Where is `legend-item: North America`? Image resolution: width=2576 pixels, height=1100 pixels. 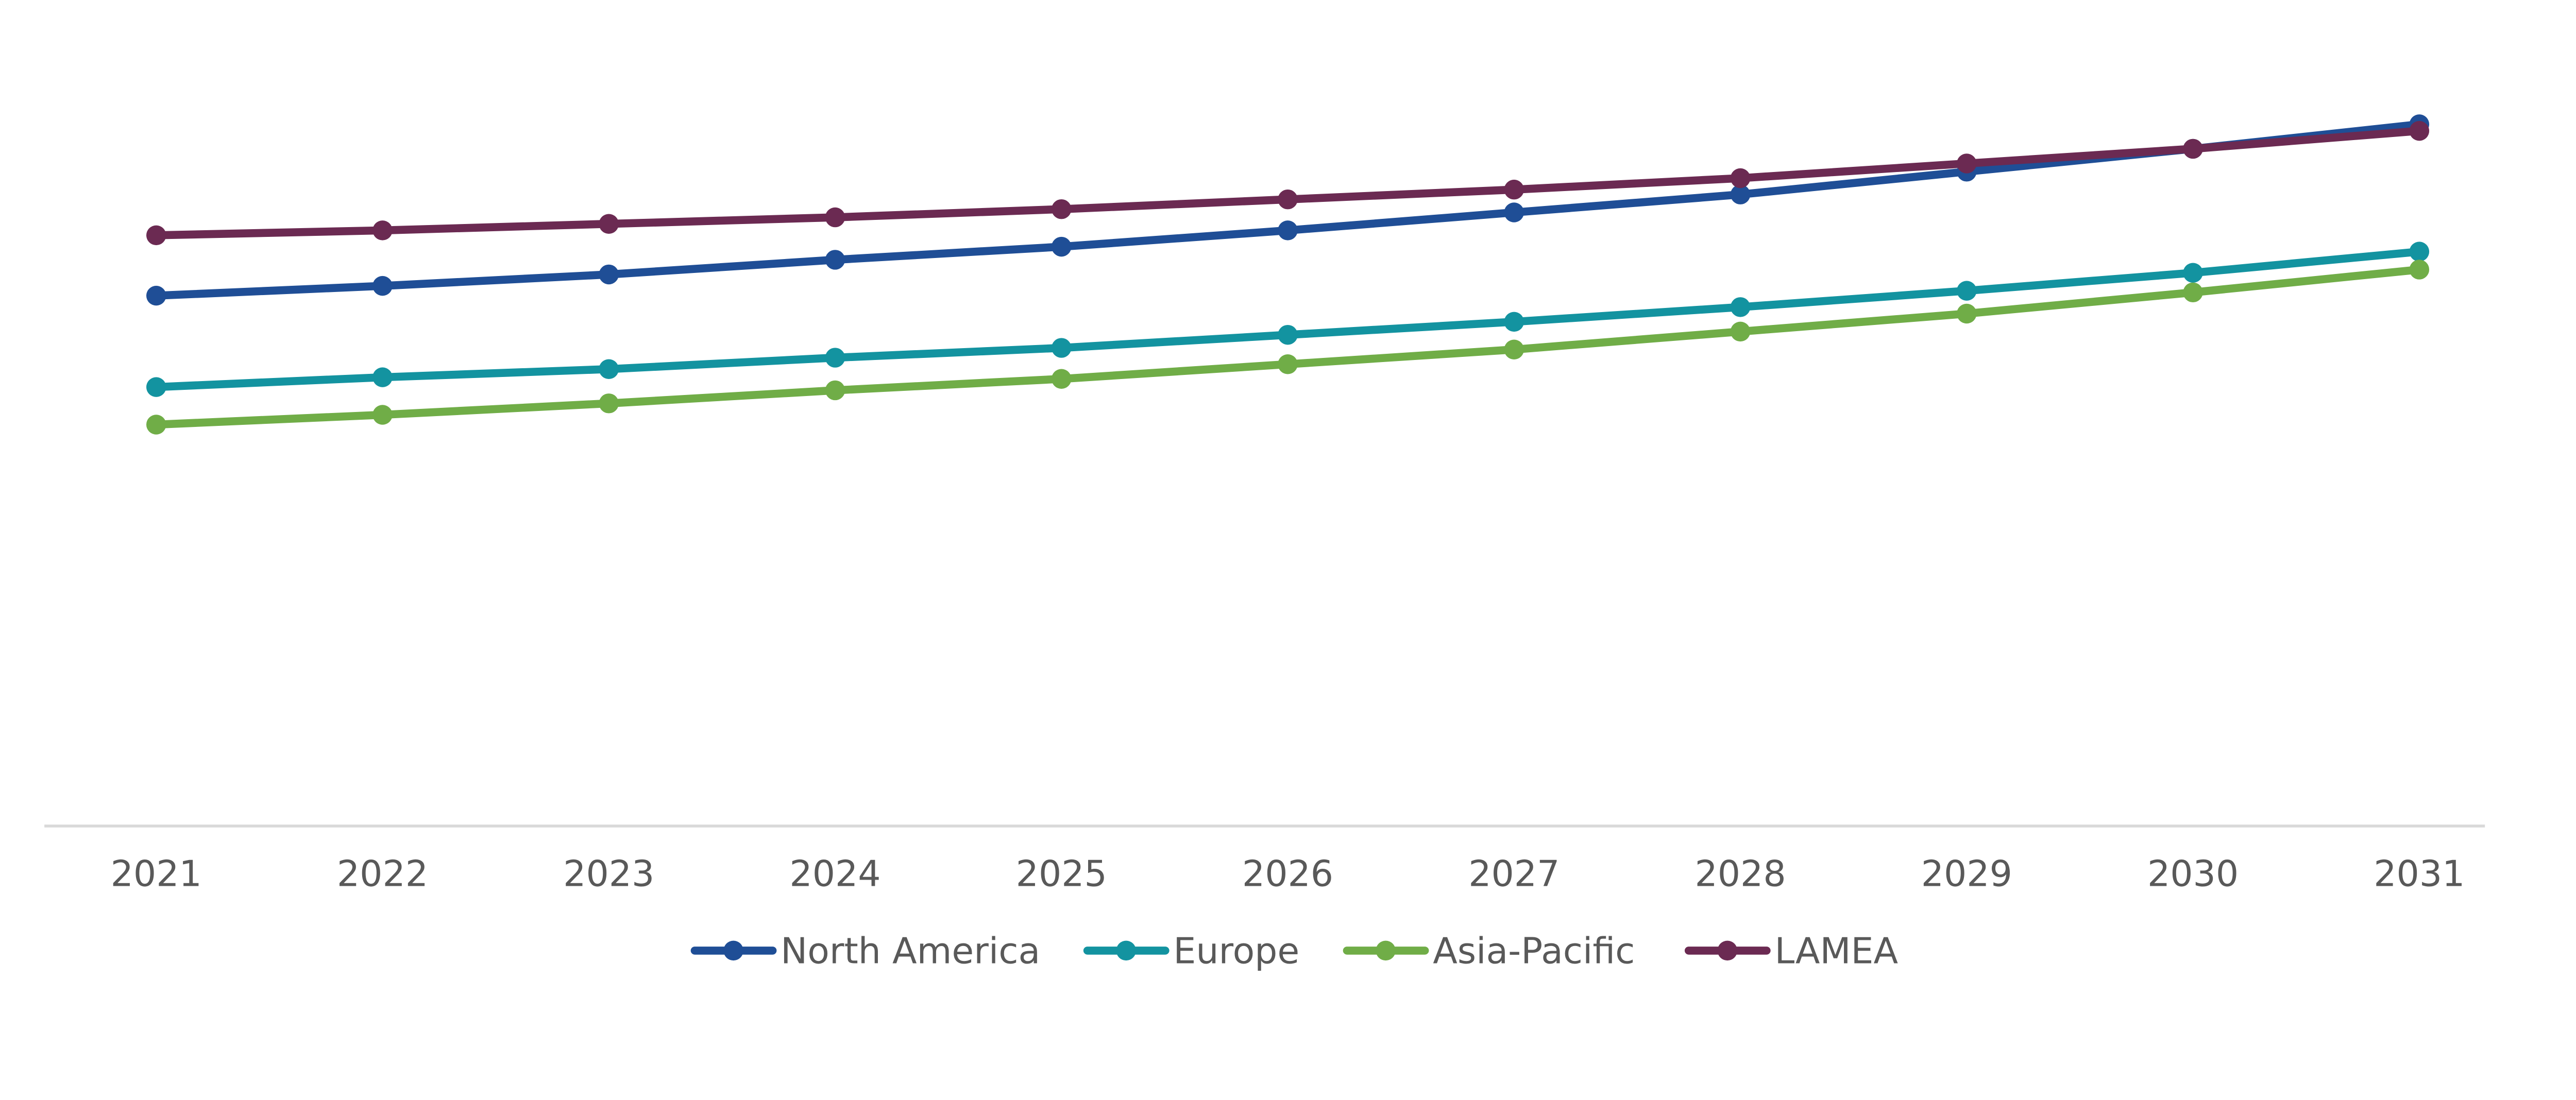
legend-item: North America is located at coordinates (865, 952).